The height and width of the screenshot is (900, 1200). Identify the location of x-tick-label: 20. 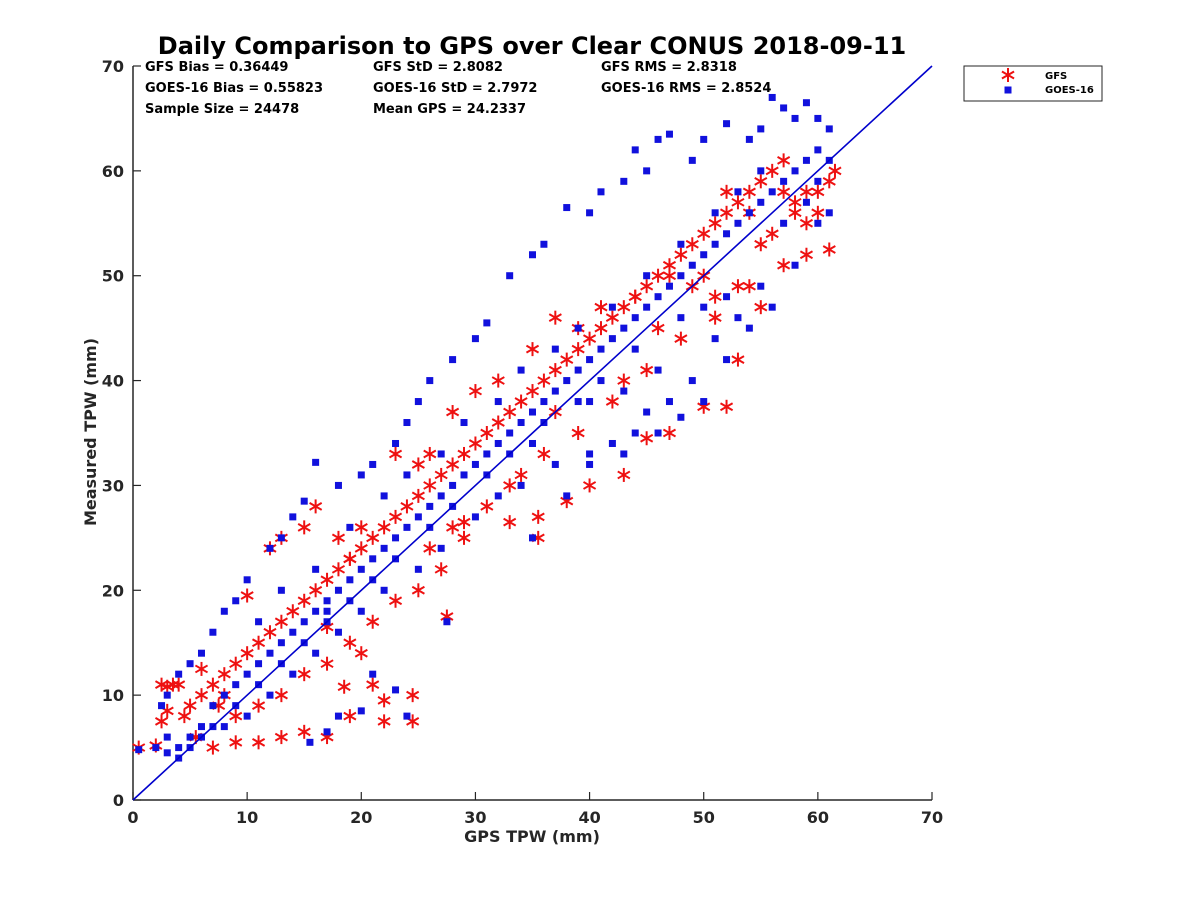
(361, 817).